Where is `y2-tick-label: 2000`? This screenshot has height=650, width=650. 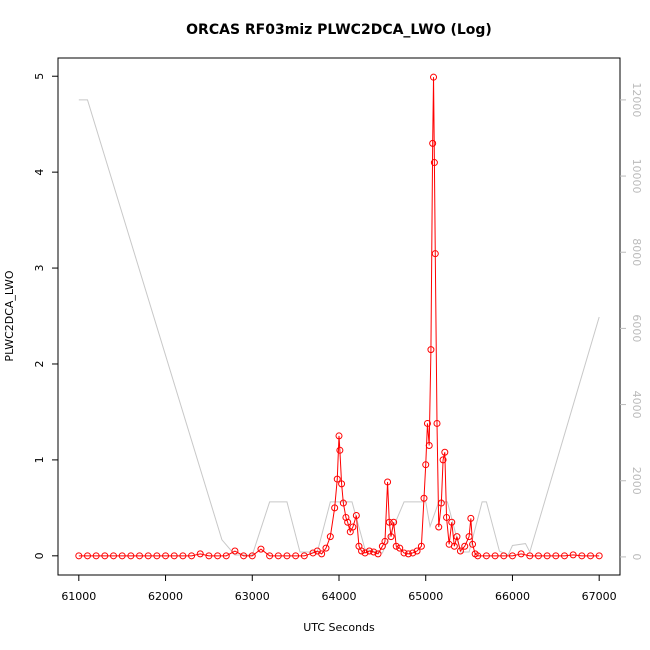
y2-tick-label: 2000 is located at coordinates (636, 481).